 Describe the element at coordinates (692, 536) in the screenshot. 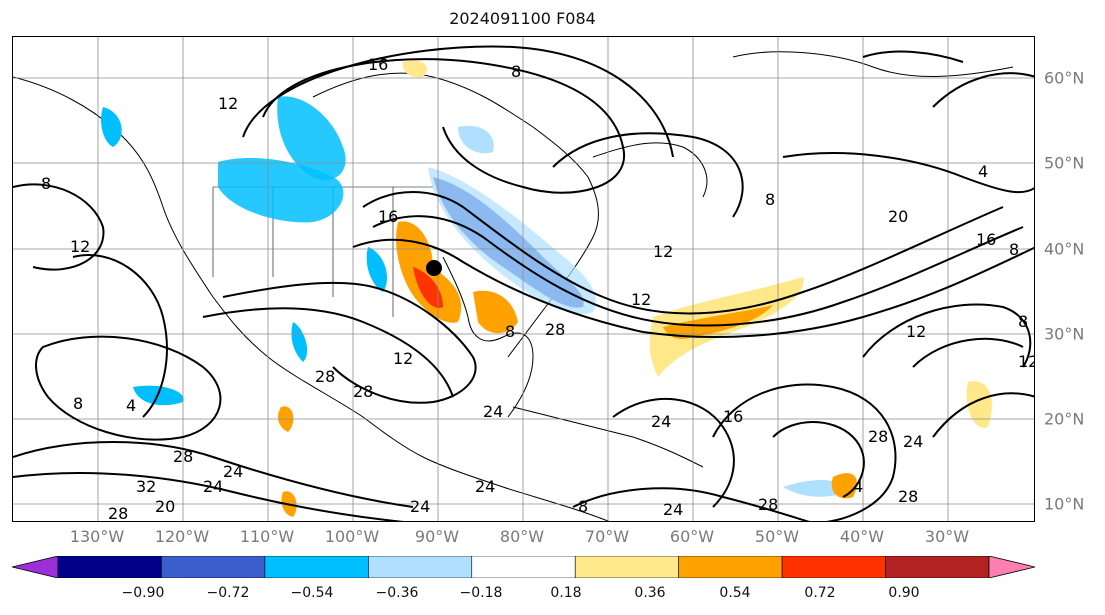

I see `lon-label: 60°W` at that location.